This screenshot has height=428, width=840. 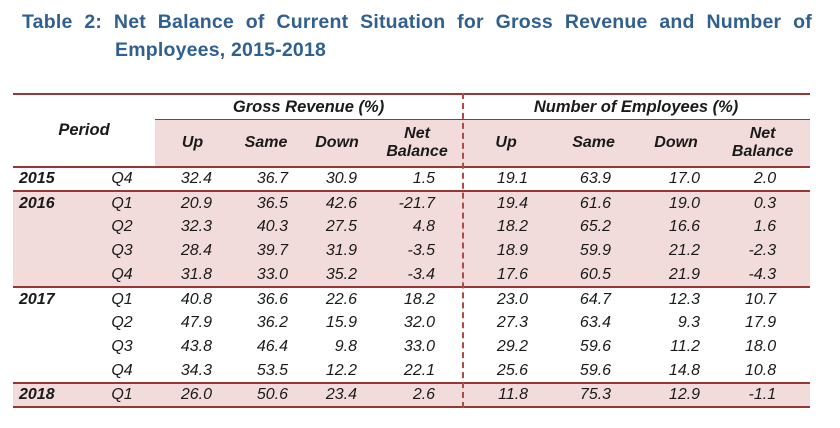 I want to click on gr-net-balance-cell: -21.7, so click(x=417, y=202).